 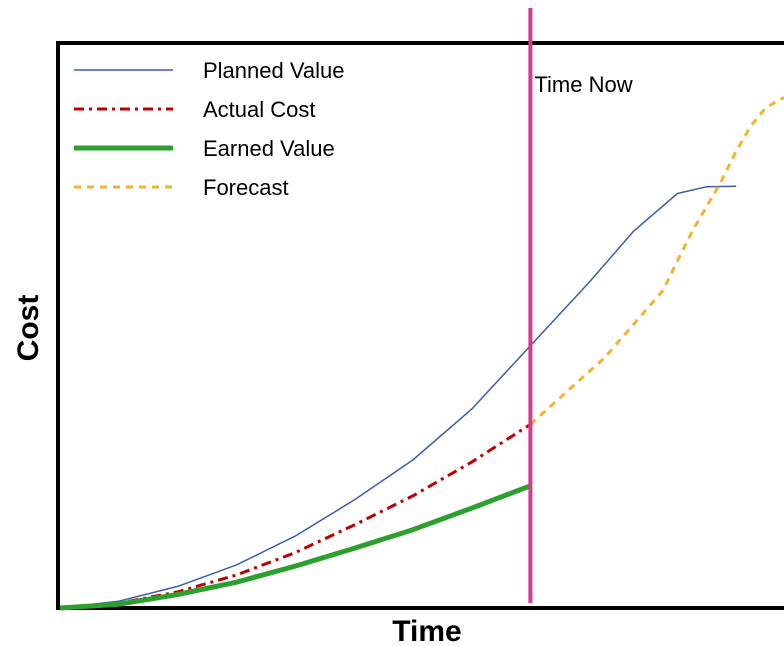 What do you see at coordinates (580, 305) in the screenshot?
I see `annotation-layer: Time Now` at bounding box center [580, 305].